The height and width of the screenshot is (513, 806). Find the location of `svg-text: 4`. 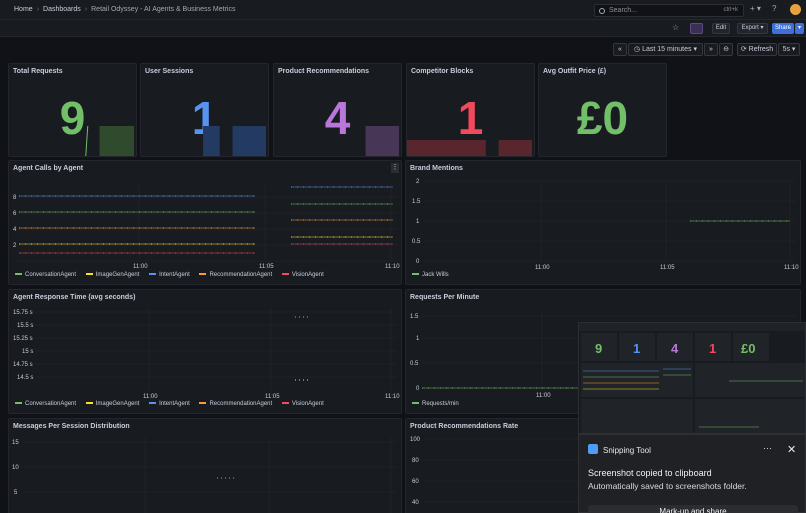

svg-text: 4 is located at coordinates (675, 348).